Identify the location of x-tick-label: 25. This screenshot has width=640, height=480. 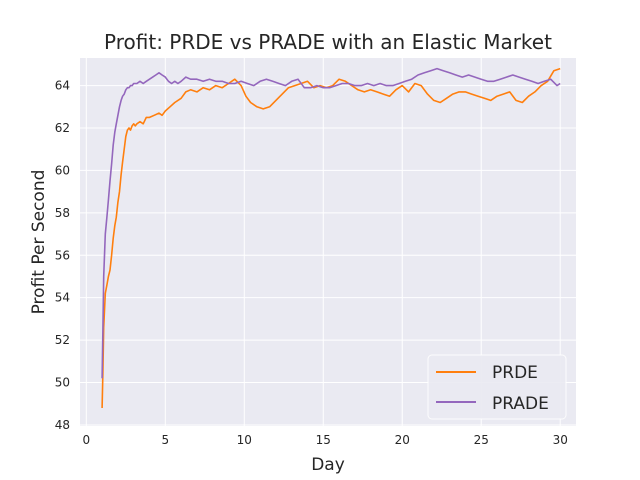
(481, 440).